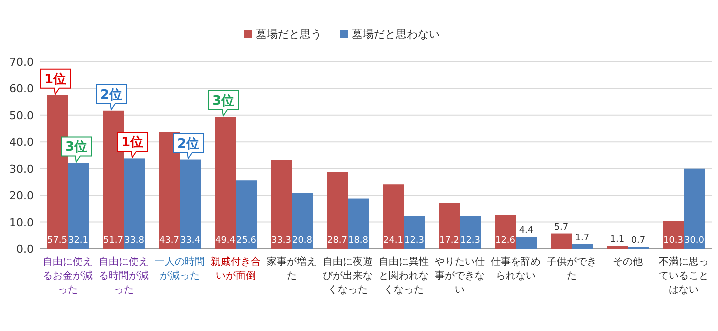 This screenshot has width=718, height=331. Describe the element at coordinates (246, 241) in the screenshot. I see `data-label: 25.6` at that location.